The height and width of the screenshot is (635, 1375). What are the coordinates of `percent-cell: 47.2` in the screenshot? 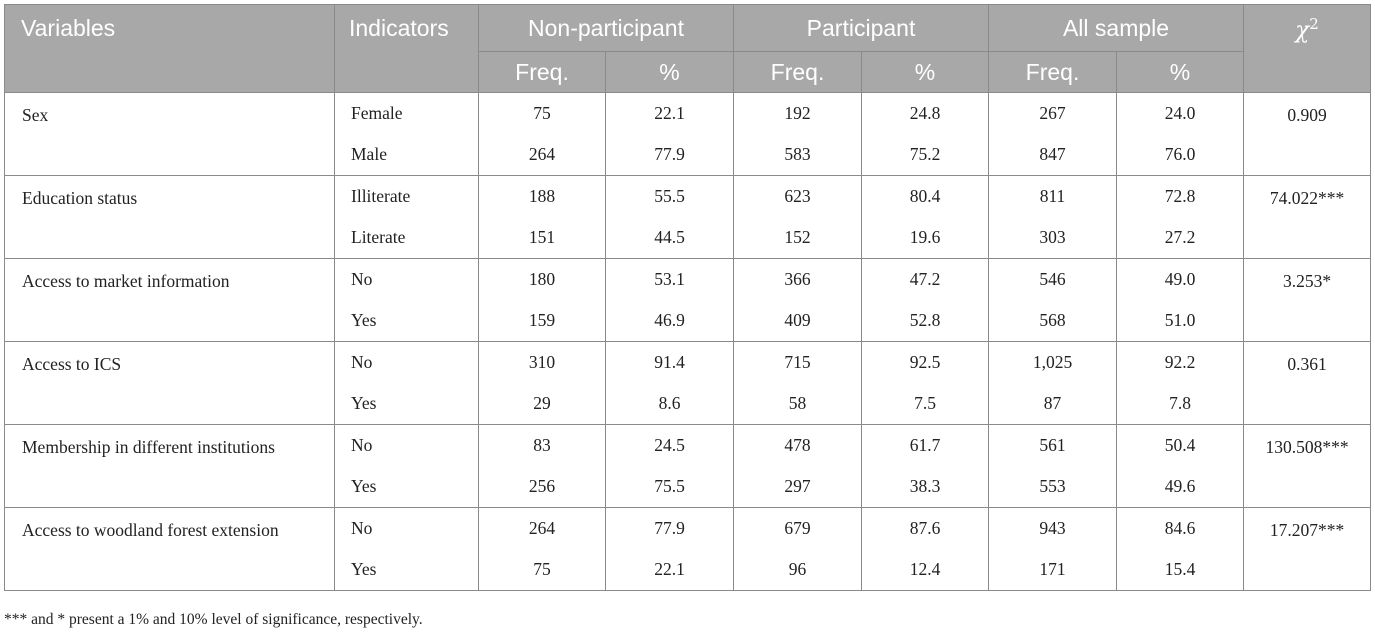 It's located at (925, 279).